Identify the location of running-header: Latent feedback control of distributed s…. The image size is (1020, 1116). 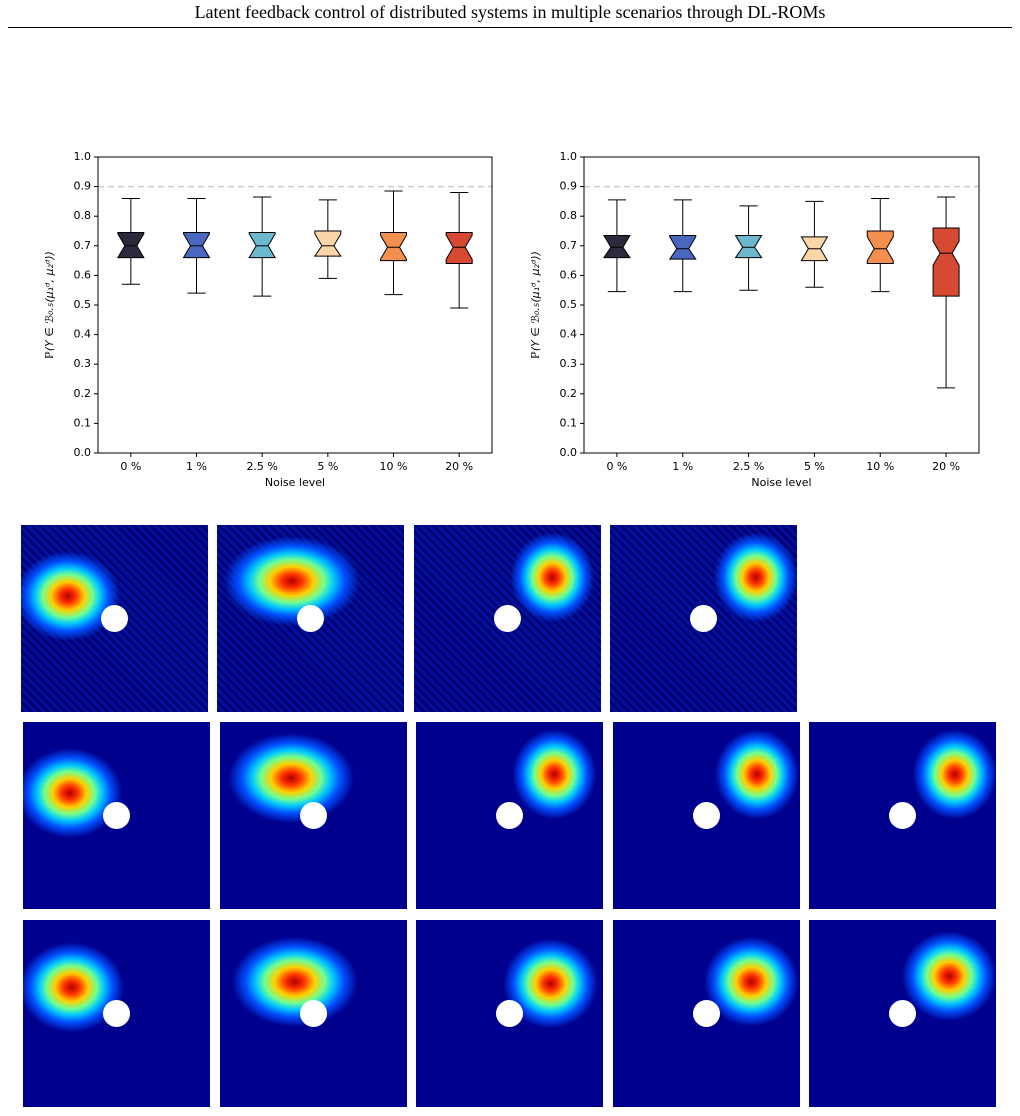
(510, 12).